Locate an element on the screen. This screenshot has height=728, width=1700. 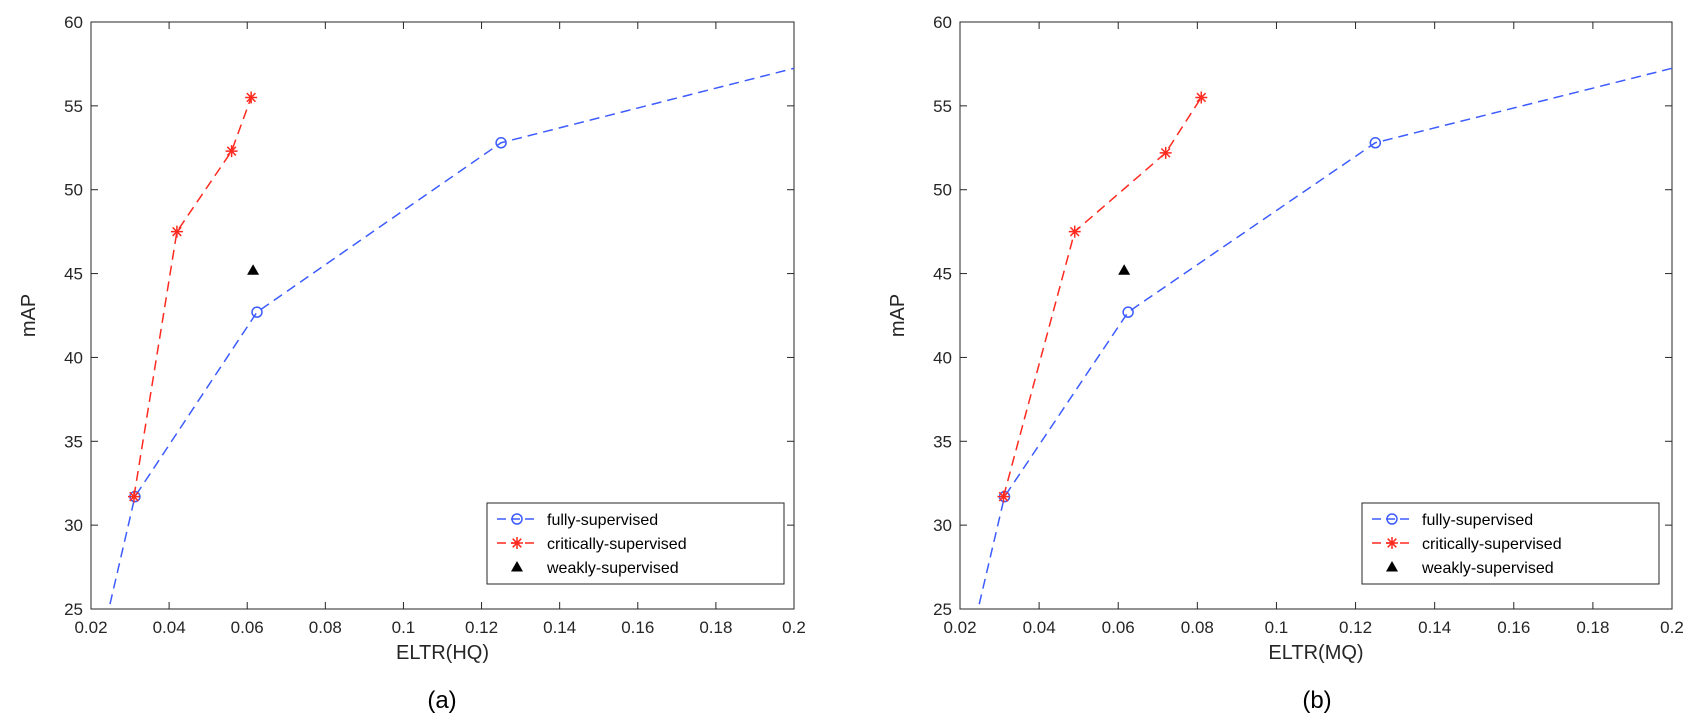
panel-caption: (b) is located at coordinates (1316, 700).